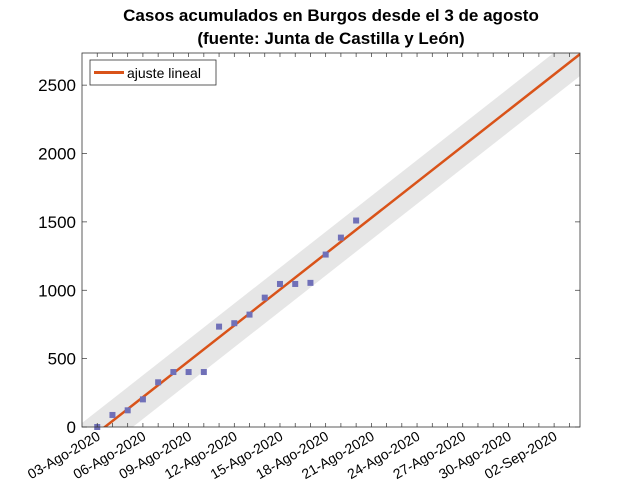  Describe the element at coordinates (57, 222) in the screenshot. I see `y-tick-label: 1500` at that location.